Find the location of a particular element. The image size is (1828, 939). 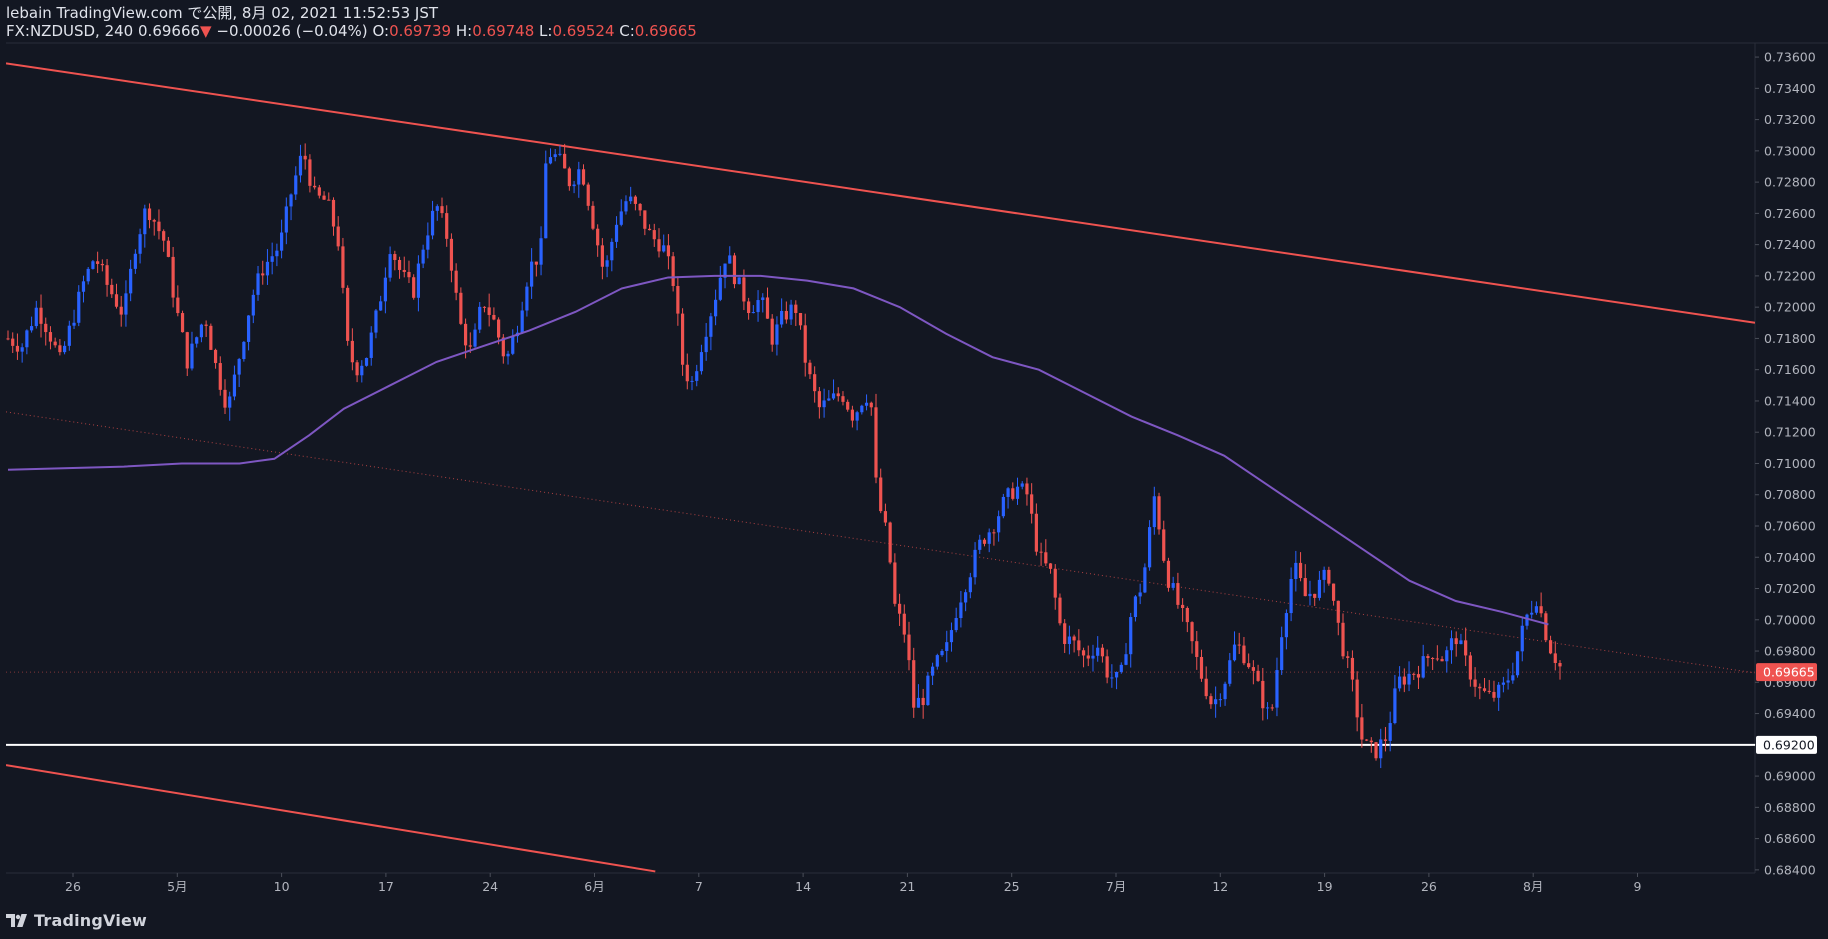

y-tick-label: 0.70000 is located at coordinates (1790, 619).